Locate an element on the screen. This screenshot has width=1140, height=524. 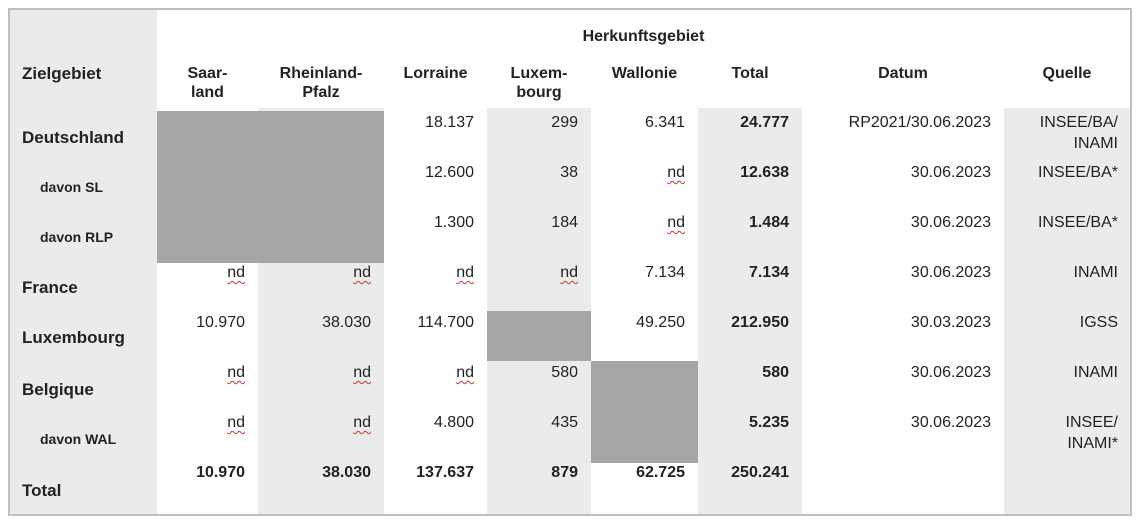
cell-lorraine: 12.600 is located at coordinates (449, 172).